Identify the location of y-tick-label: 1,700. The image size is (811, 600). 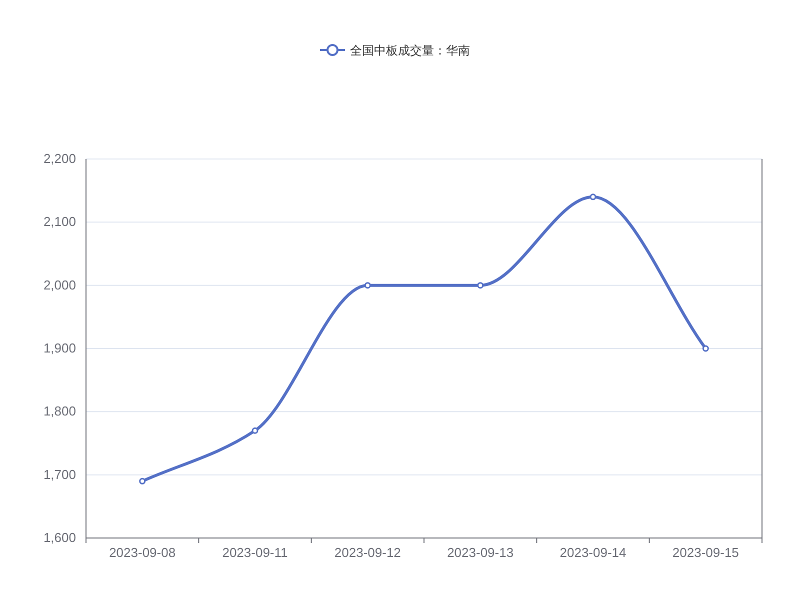
(59, 474).